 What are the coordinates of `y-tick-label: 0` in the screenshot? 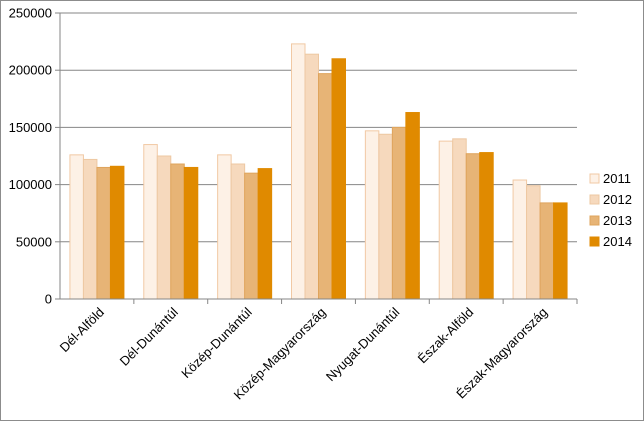 It's located at (48, 299).